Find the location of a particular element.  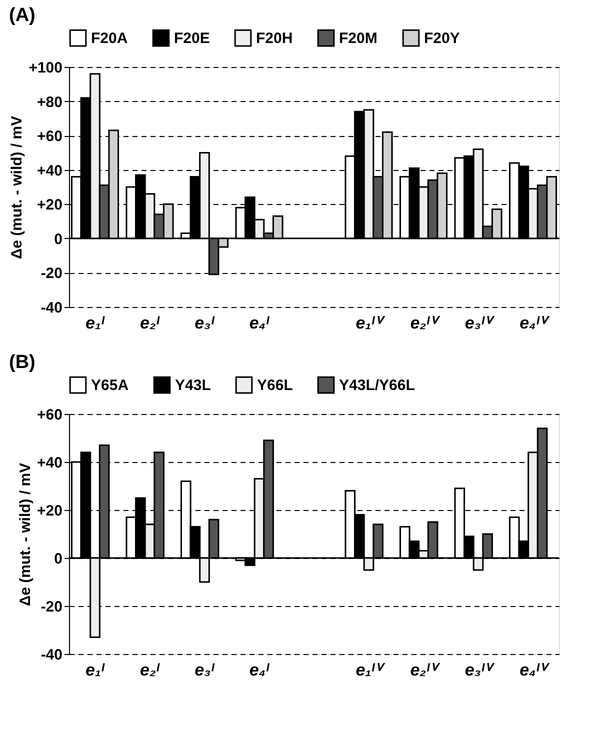

legend-label: Y43L/Y66L is located at coordinates (377, 385).